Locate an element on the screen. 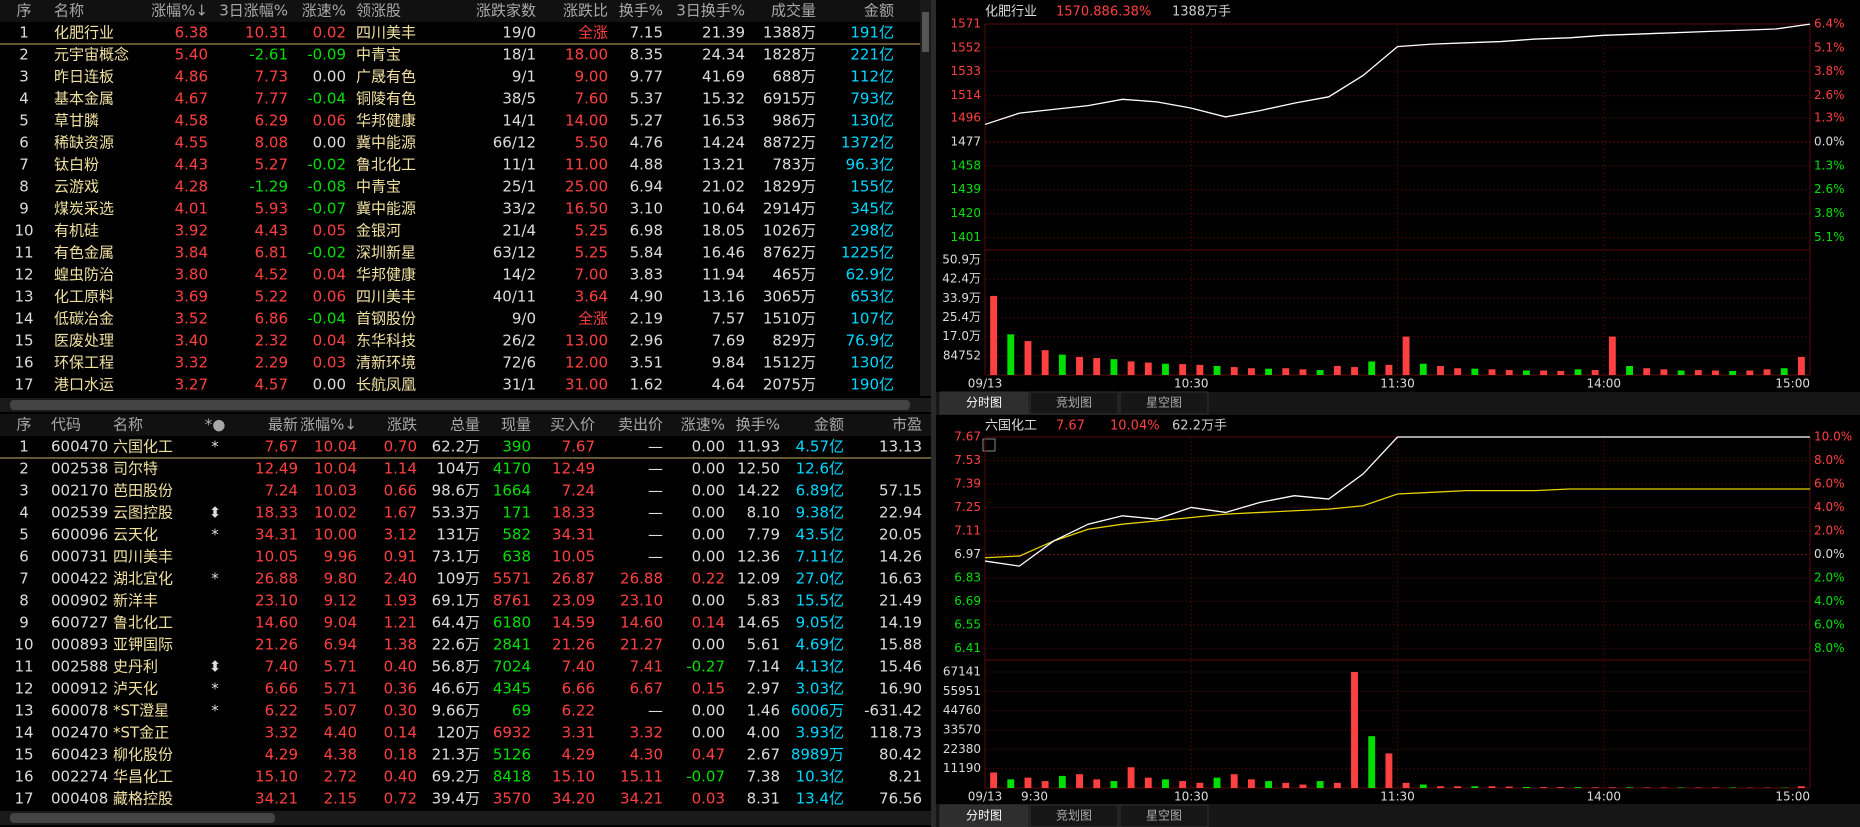 The width and height of the screenshot is (1860, 827). column-header: 涨跌比 is located at coordinates (585, 11).